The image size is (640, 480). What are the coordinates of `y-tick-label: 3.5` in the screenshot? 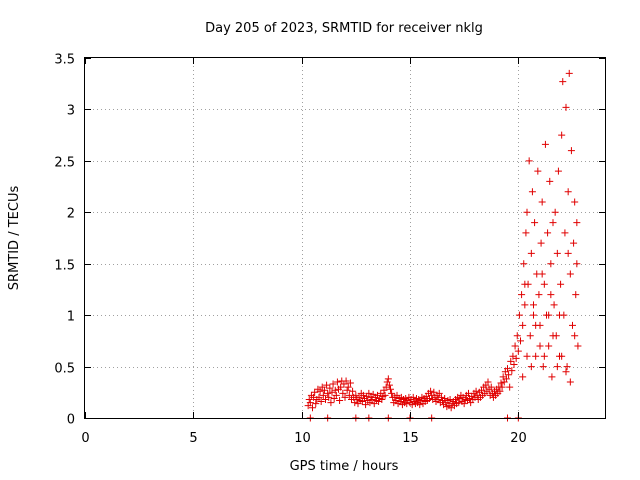 It's located at (64, 60).